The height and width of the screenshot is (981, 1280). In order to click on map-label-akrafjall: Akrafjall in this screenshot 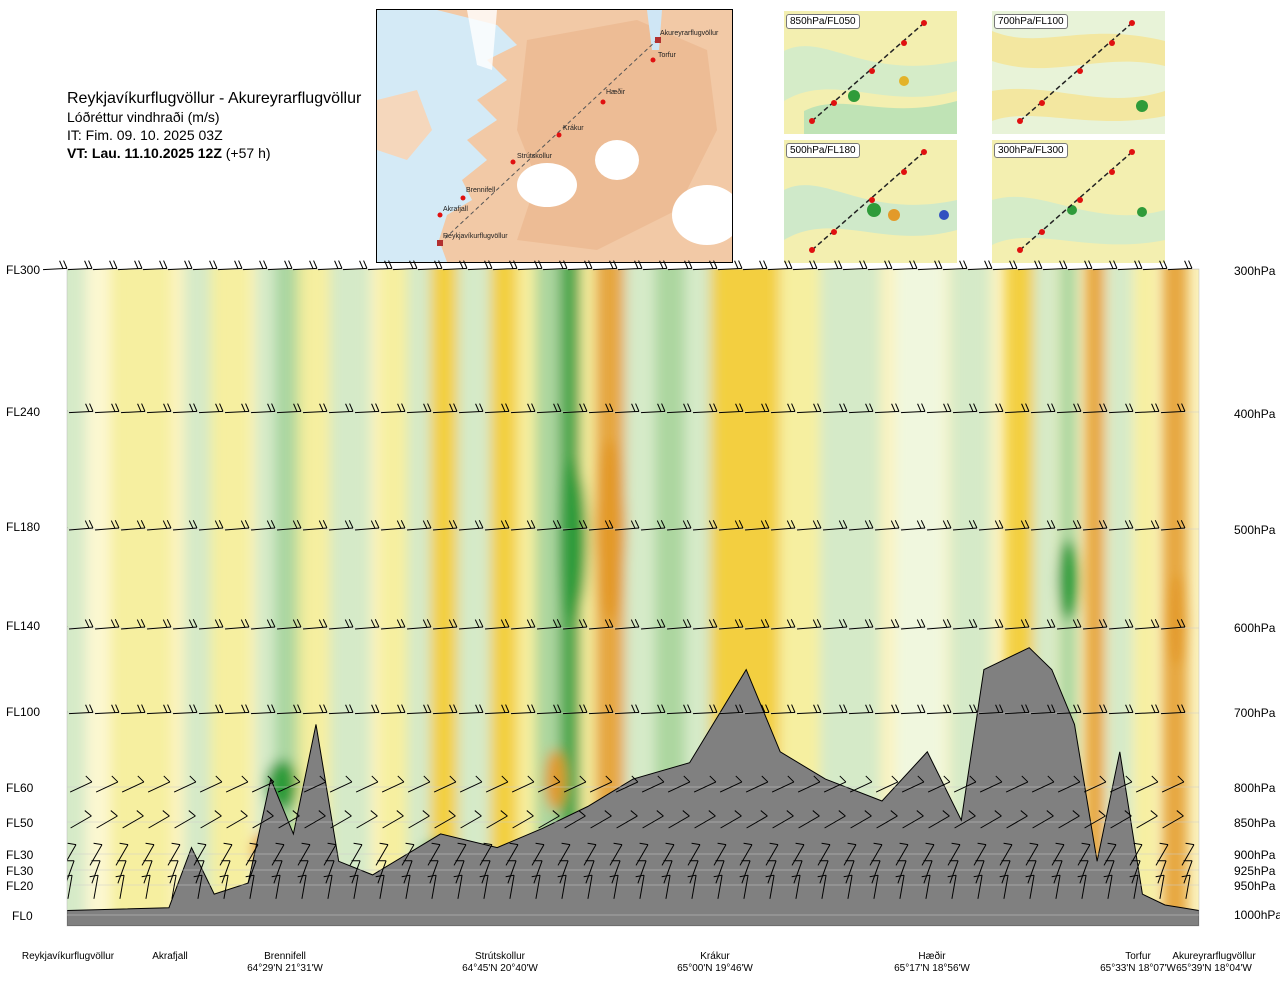, I will do `click(455, 209)`.